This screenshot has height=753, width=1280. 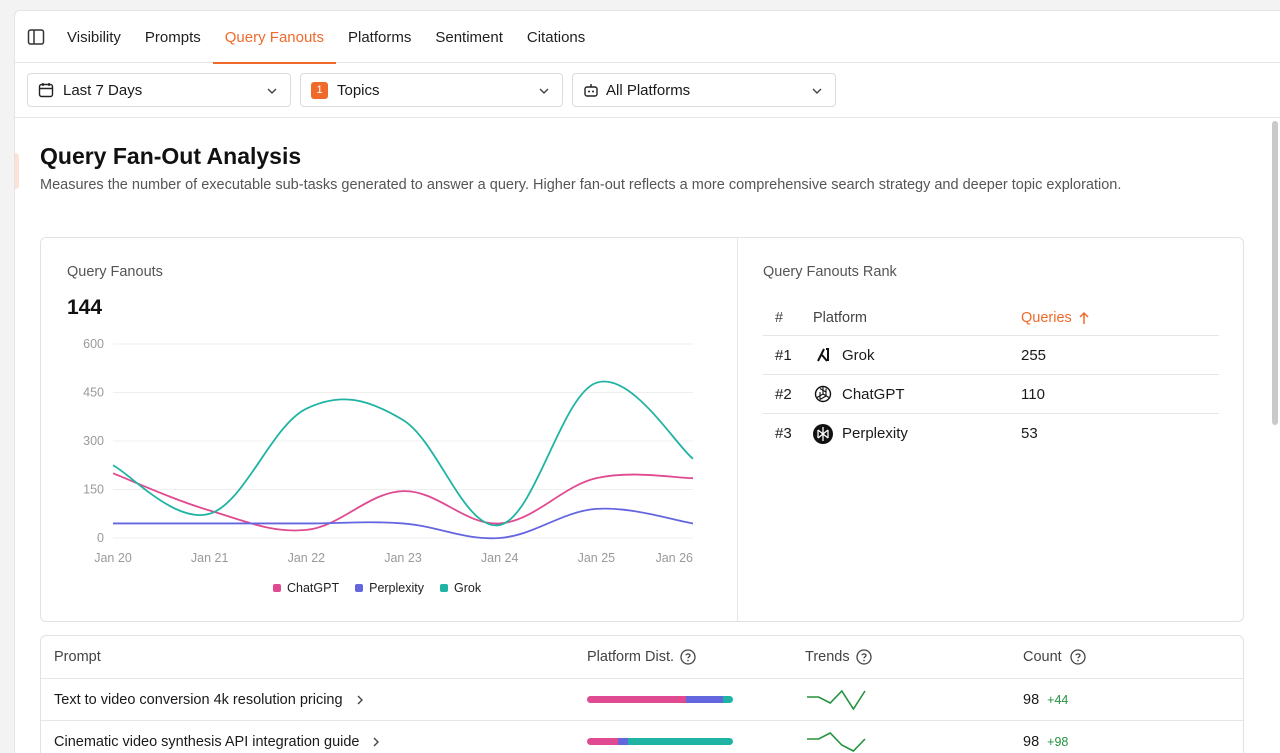 What do you see at coordinates (17, 171) in the screenshot?
I see `sidebar-edge-indicator` at bounding box center [17, 171].